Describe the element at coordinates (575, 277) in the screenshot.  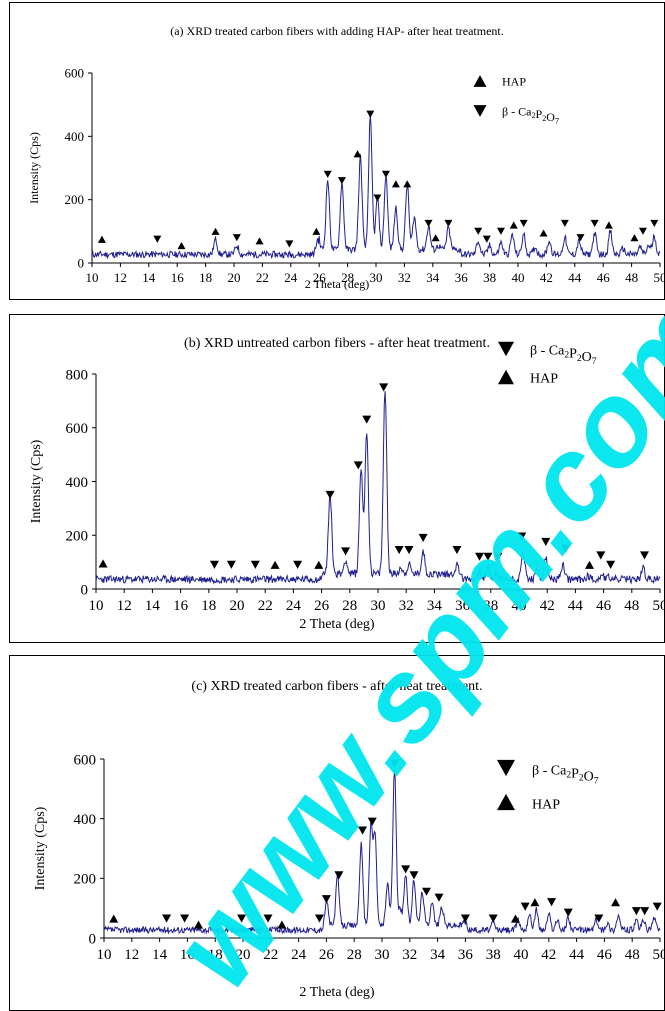
I see `chart-a-x-tick-label: 44` at that location.